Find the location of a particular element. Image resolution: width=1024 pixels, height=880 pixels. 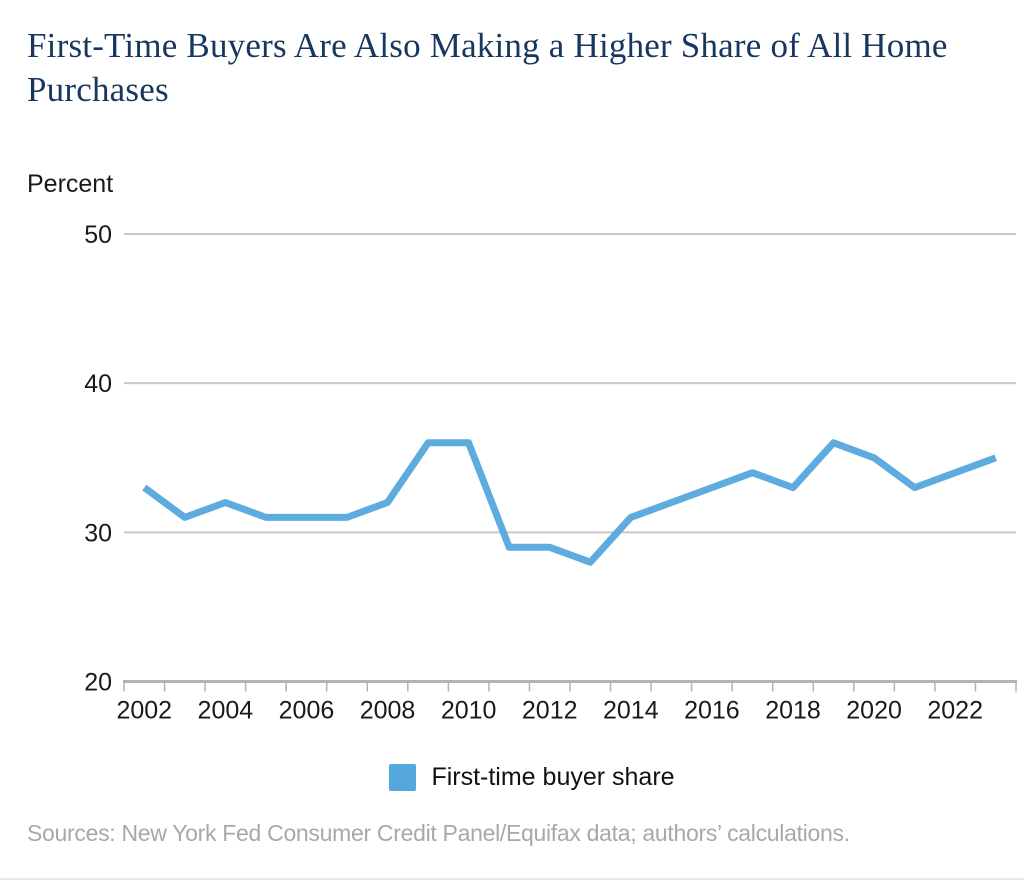

legend: First-time buyer share is located at coordinates (512, 777).